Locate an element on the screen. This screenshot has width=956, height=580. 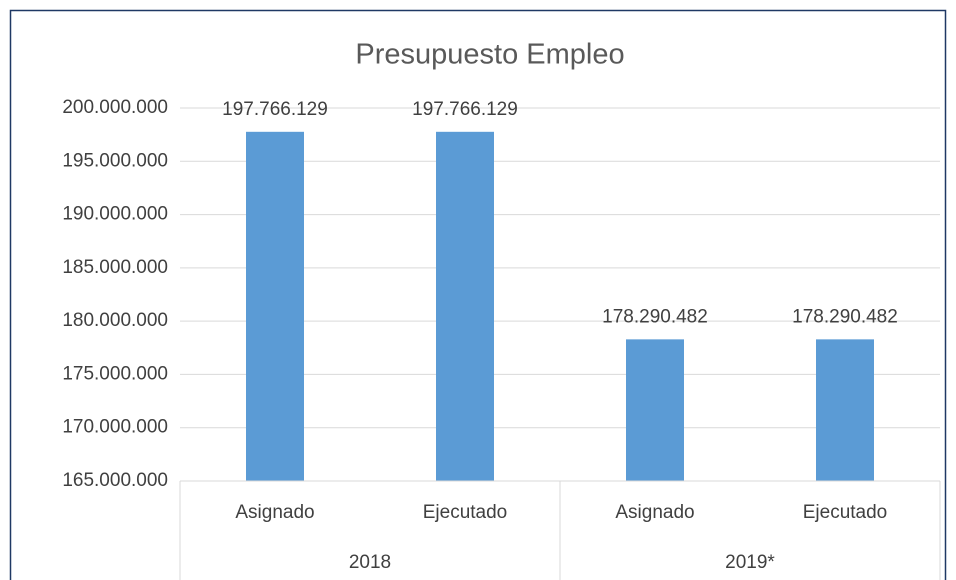
y-tick-label: 185.000.000 is located at coordinates (115, 267).